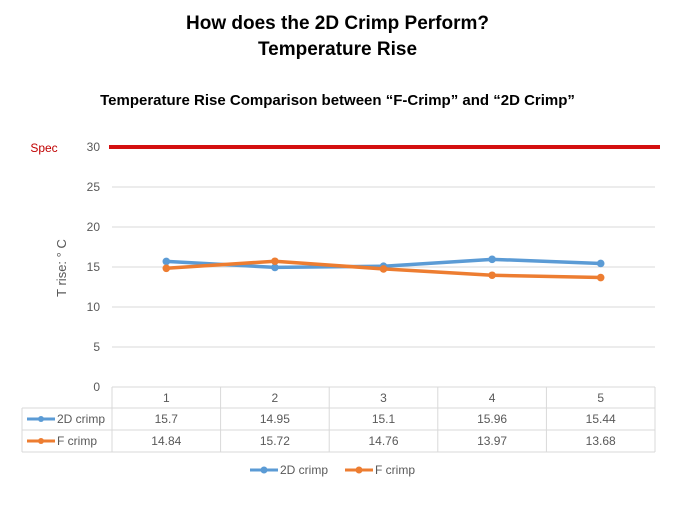  What do you see at coordinates (94, 227) in the screenshot?
I see `y-tick-label: 20` at bounding box center [94, 227].